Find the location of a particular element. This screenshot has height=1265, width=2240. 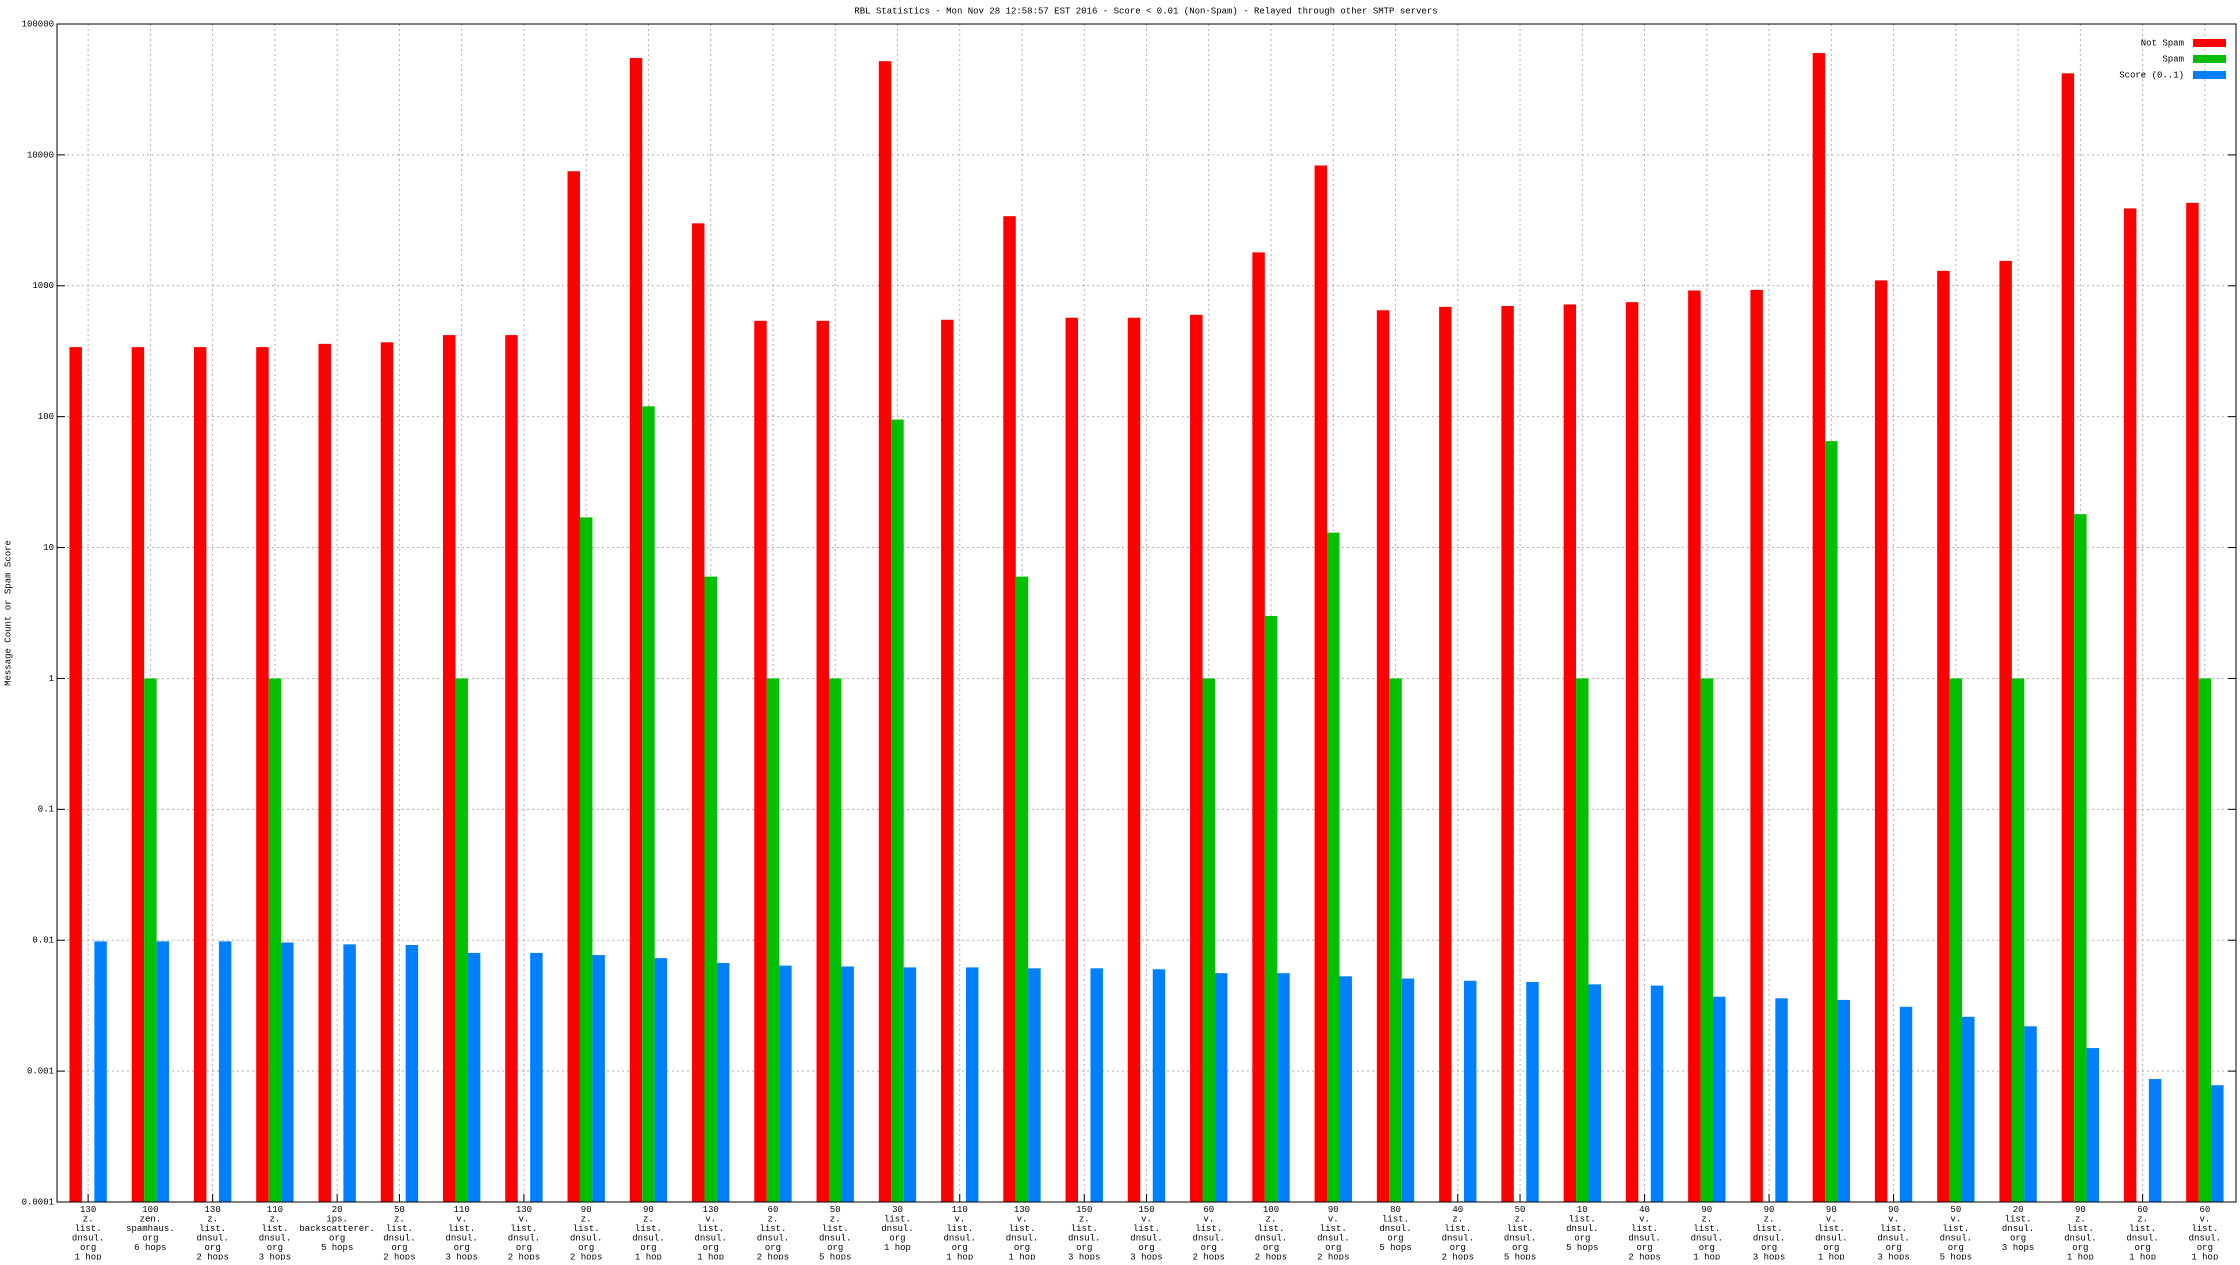

x-tick-label: 60 v. list. dnsul. org 2 hops is located at coordinates (1209, 1232).